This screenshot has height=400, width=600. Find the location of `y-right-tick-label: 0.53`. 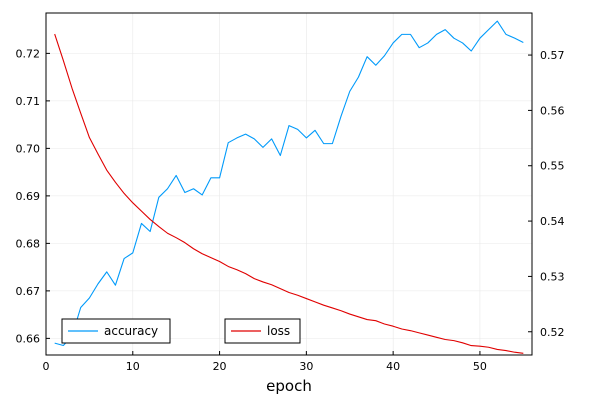

y-right-tick-label: 0.53 is located at coordinates (552, 276).